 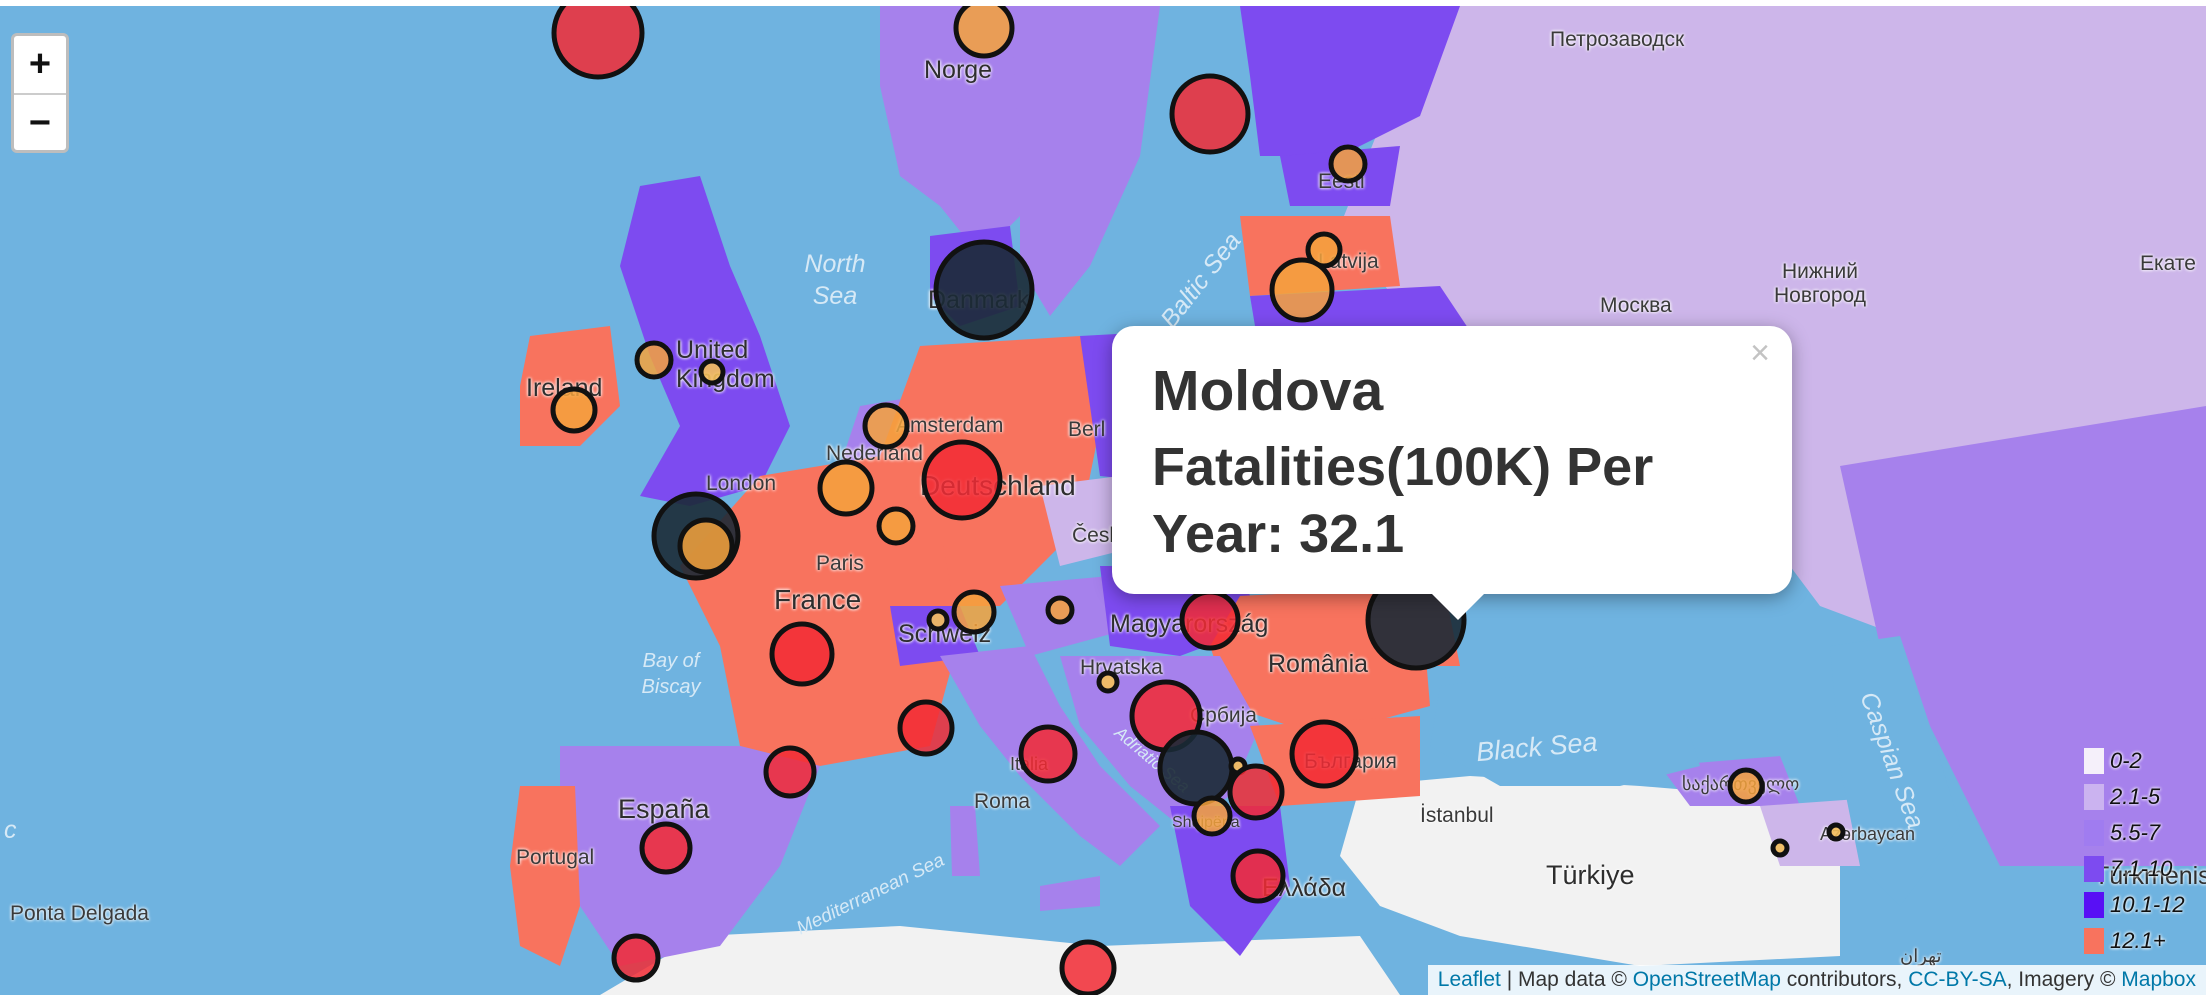 What do you see at coordinates (1921, 956) in the screenshot?
I see `label-tehran: تهران` at bounding box center [1921, 956].